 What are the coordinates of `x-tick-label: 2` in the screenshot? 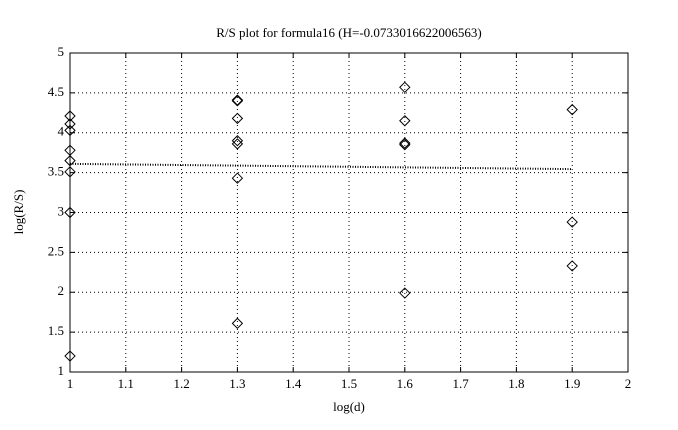 It's located at (628, 383).